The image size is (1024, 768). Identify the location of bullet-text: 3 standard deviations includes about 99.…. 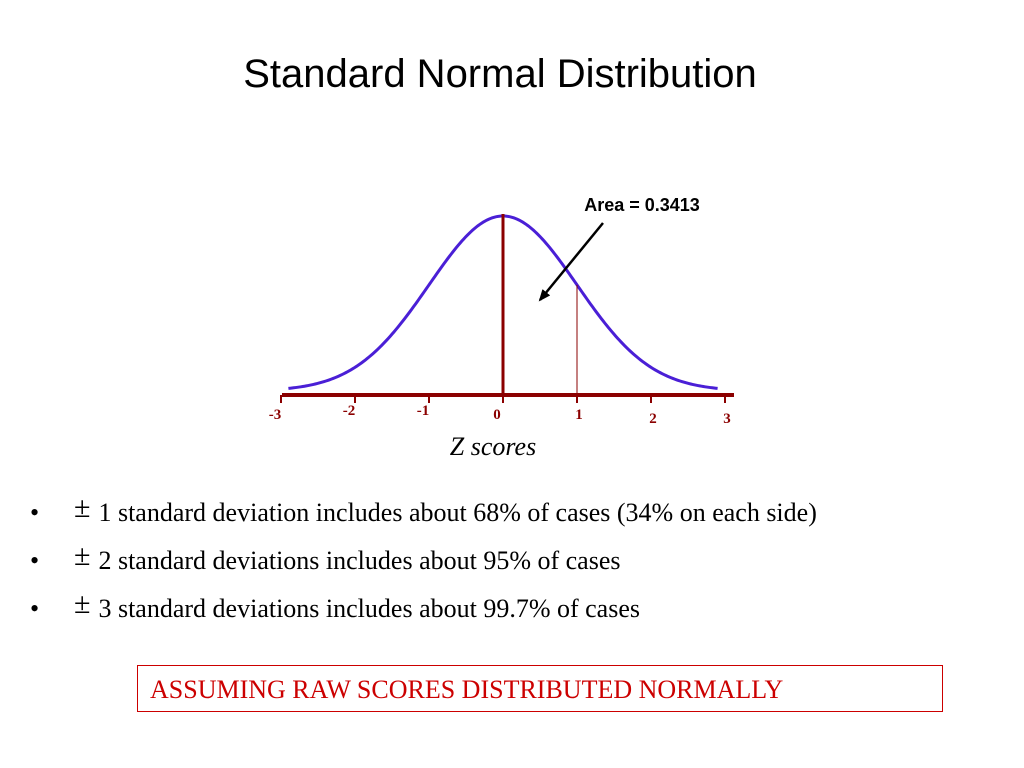
(369, 608).